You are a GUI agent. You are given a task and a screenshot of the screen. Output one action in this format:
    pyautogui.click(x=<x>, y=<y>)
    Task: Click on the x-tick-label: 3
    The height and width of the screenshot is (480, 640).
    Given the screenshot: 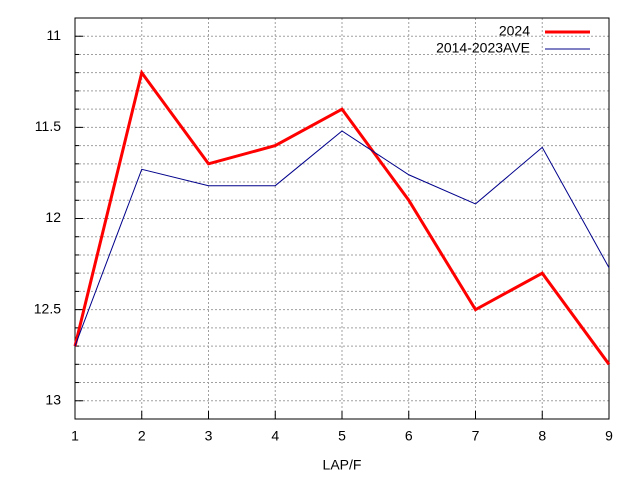 What is the action you would take?
    pyautogui.click(x=209, y=436)
    